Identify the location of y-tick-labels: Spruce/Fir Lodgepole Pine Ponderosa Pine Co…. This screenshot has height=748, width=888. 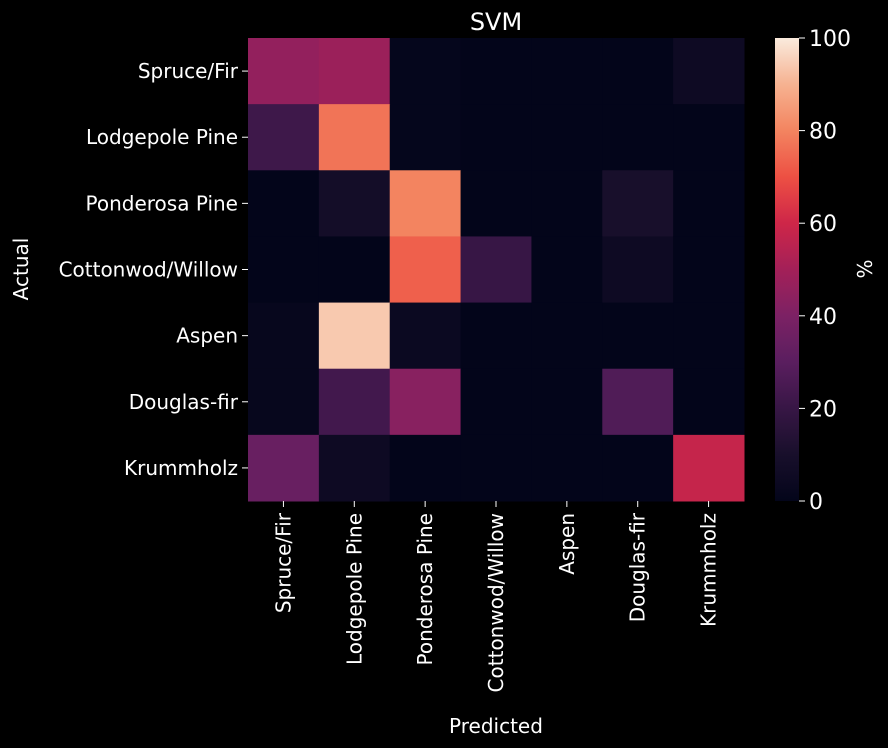
(153, 269).